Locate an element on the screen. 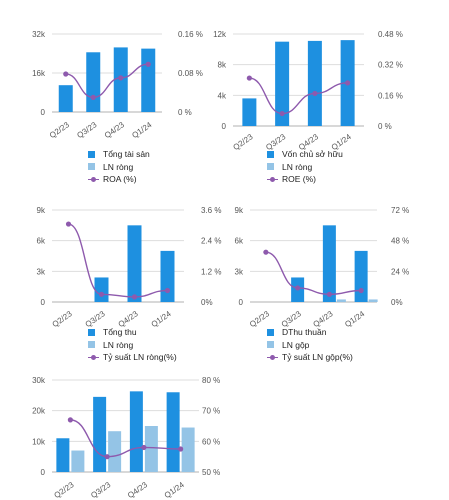 This screenshot has width=449, height=500. legend-item: ROE (%) is located at coordinates (305, 179).